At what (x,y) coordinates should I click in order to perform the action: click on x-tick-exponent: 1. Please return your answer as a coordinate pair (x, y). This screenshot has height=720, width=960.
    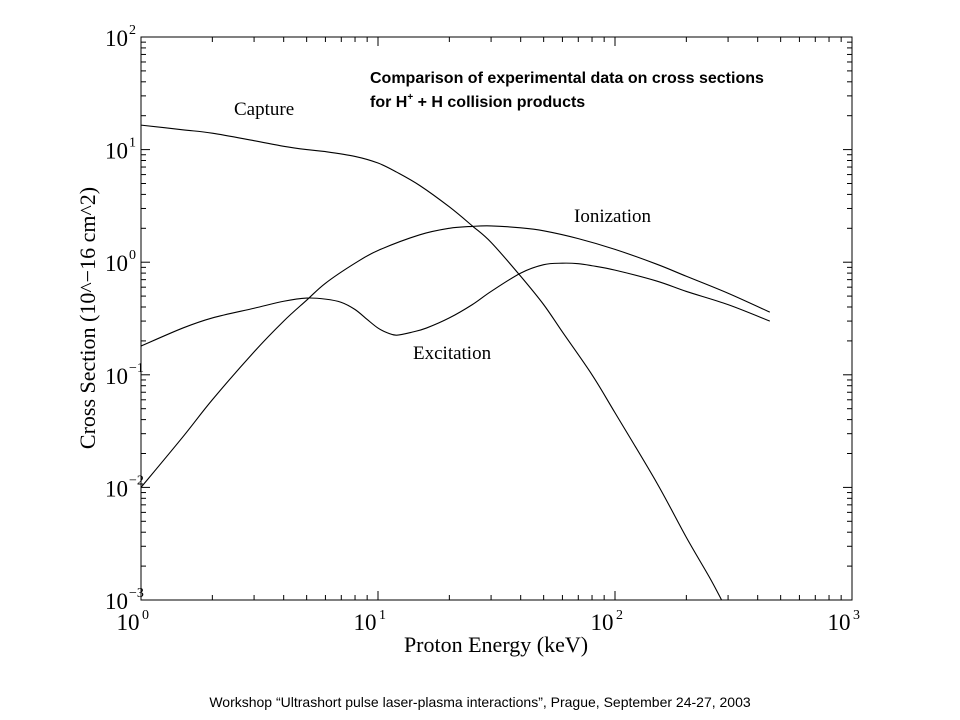
    Looking at the image, I should click on (382, 615).